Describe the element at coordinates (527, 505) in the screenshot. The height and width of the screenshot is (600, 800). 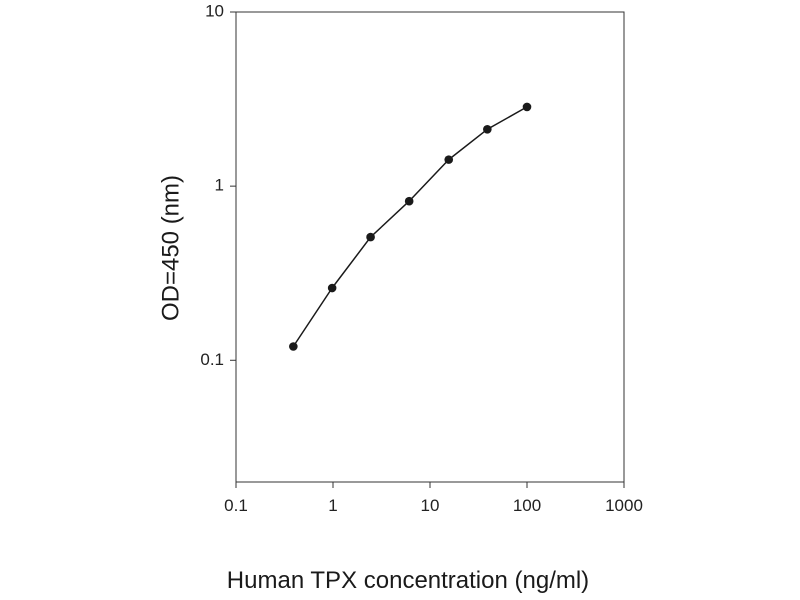
I see `x-tick-label: 100` at that location.